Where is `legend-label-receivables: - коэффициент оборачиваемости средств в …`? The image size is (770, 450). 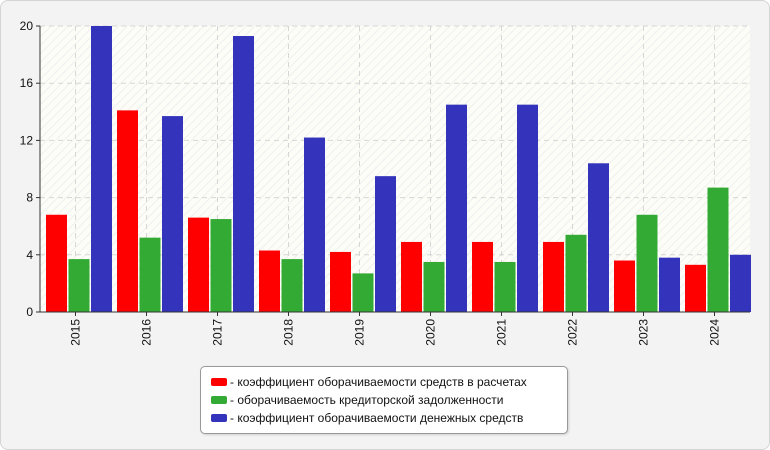 legend-label-receivables: - коэффициент оборачиваемости средств в … is located at coordinates (378, 382).